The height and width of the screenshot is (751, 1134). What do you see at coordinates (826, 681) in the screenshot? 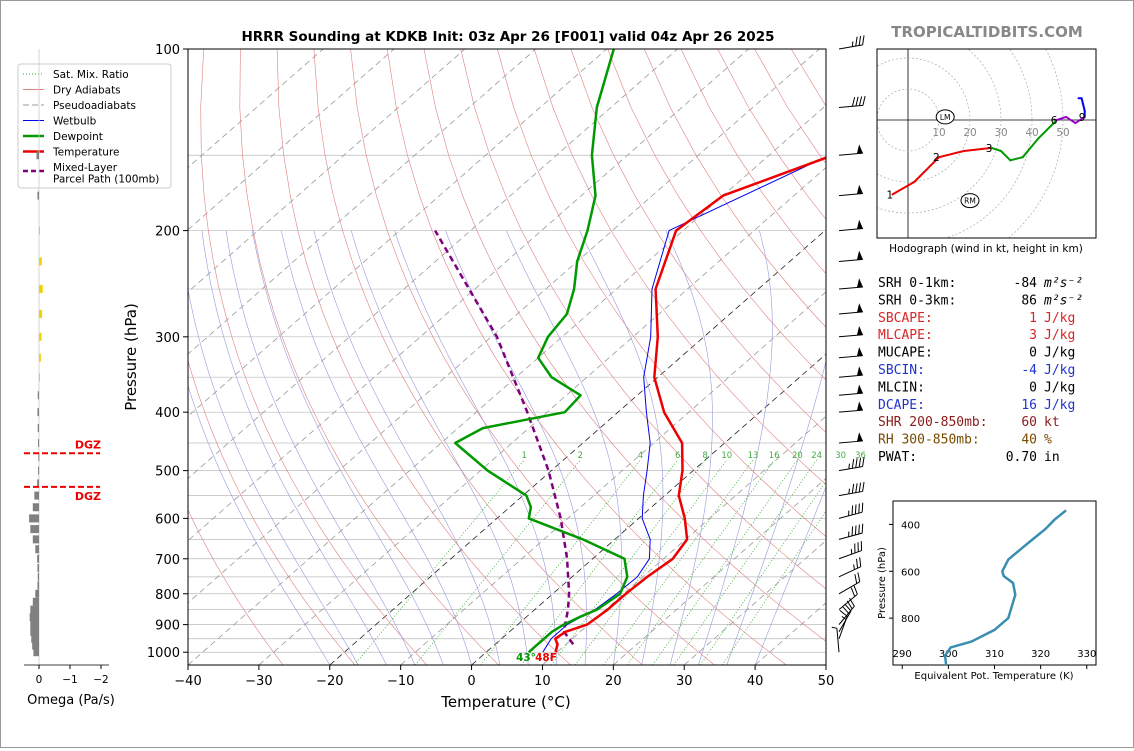
I see `x-tick-label: 50` at bounding box center [826, 681].